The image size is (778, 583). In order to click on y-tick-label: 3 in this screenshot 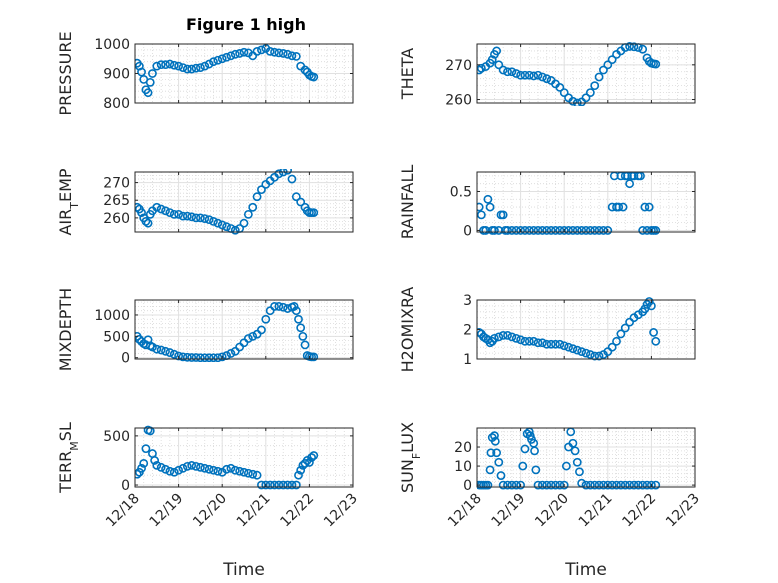, I will do `click(467, 301)`.